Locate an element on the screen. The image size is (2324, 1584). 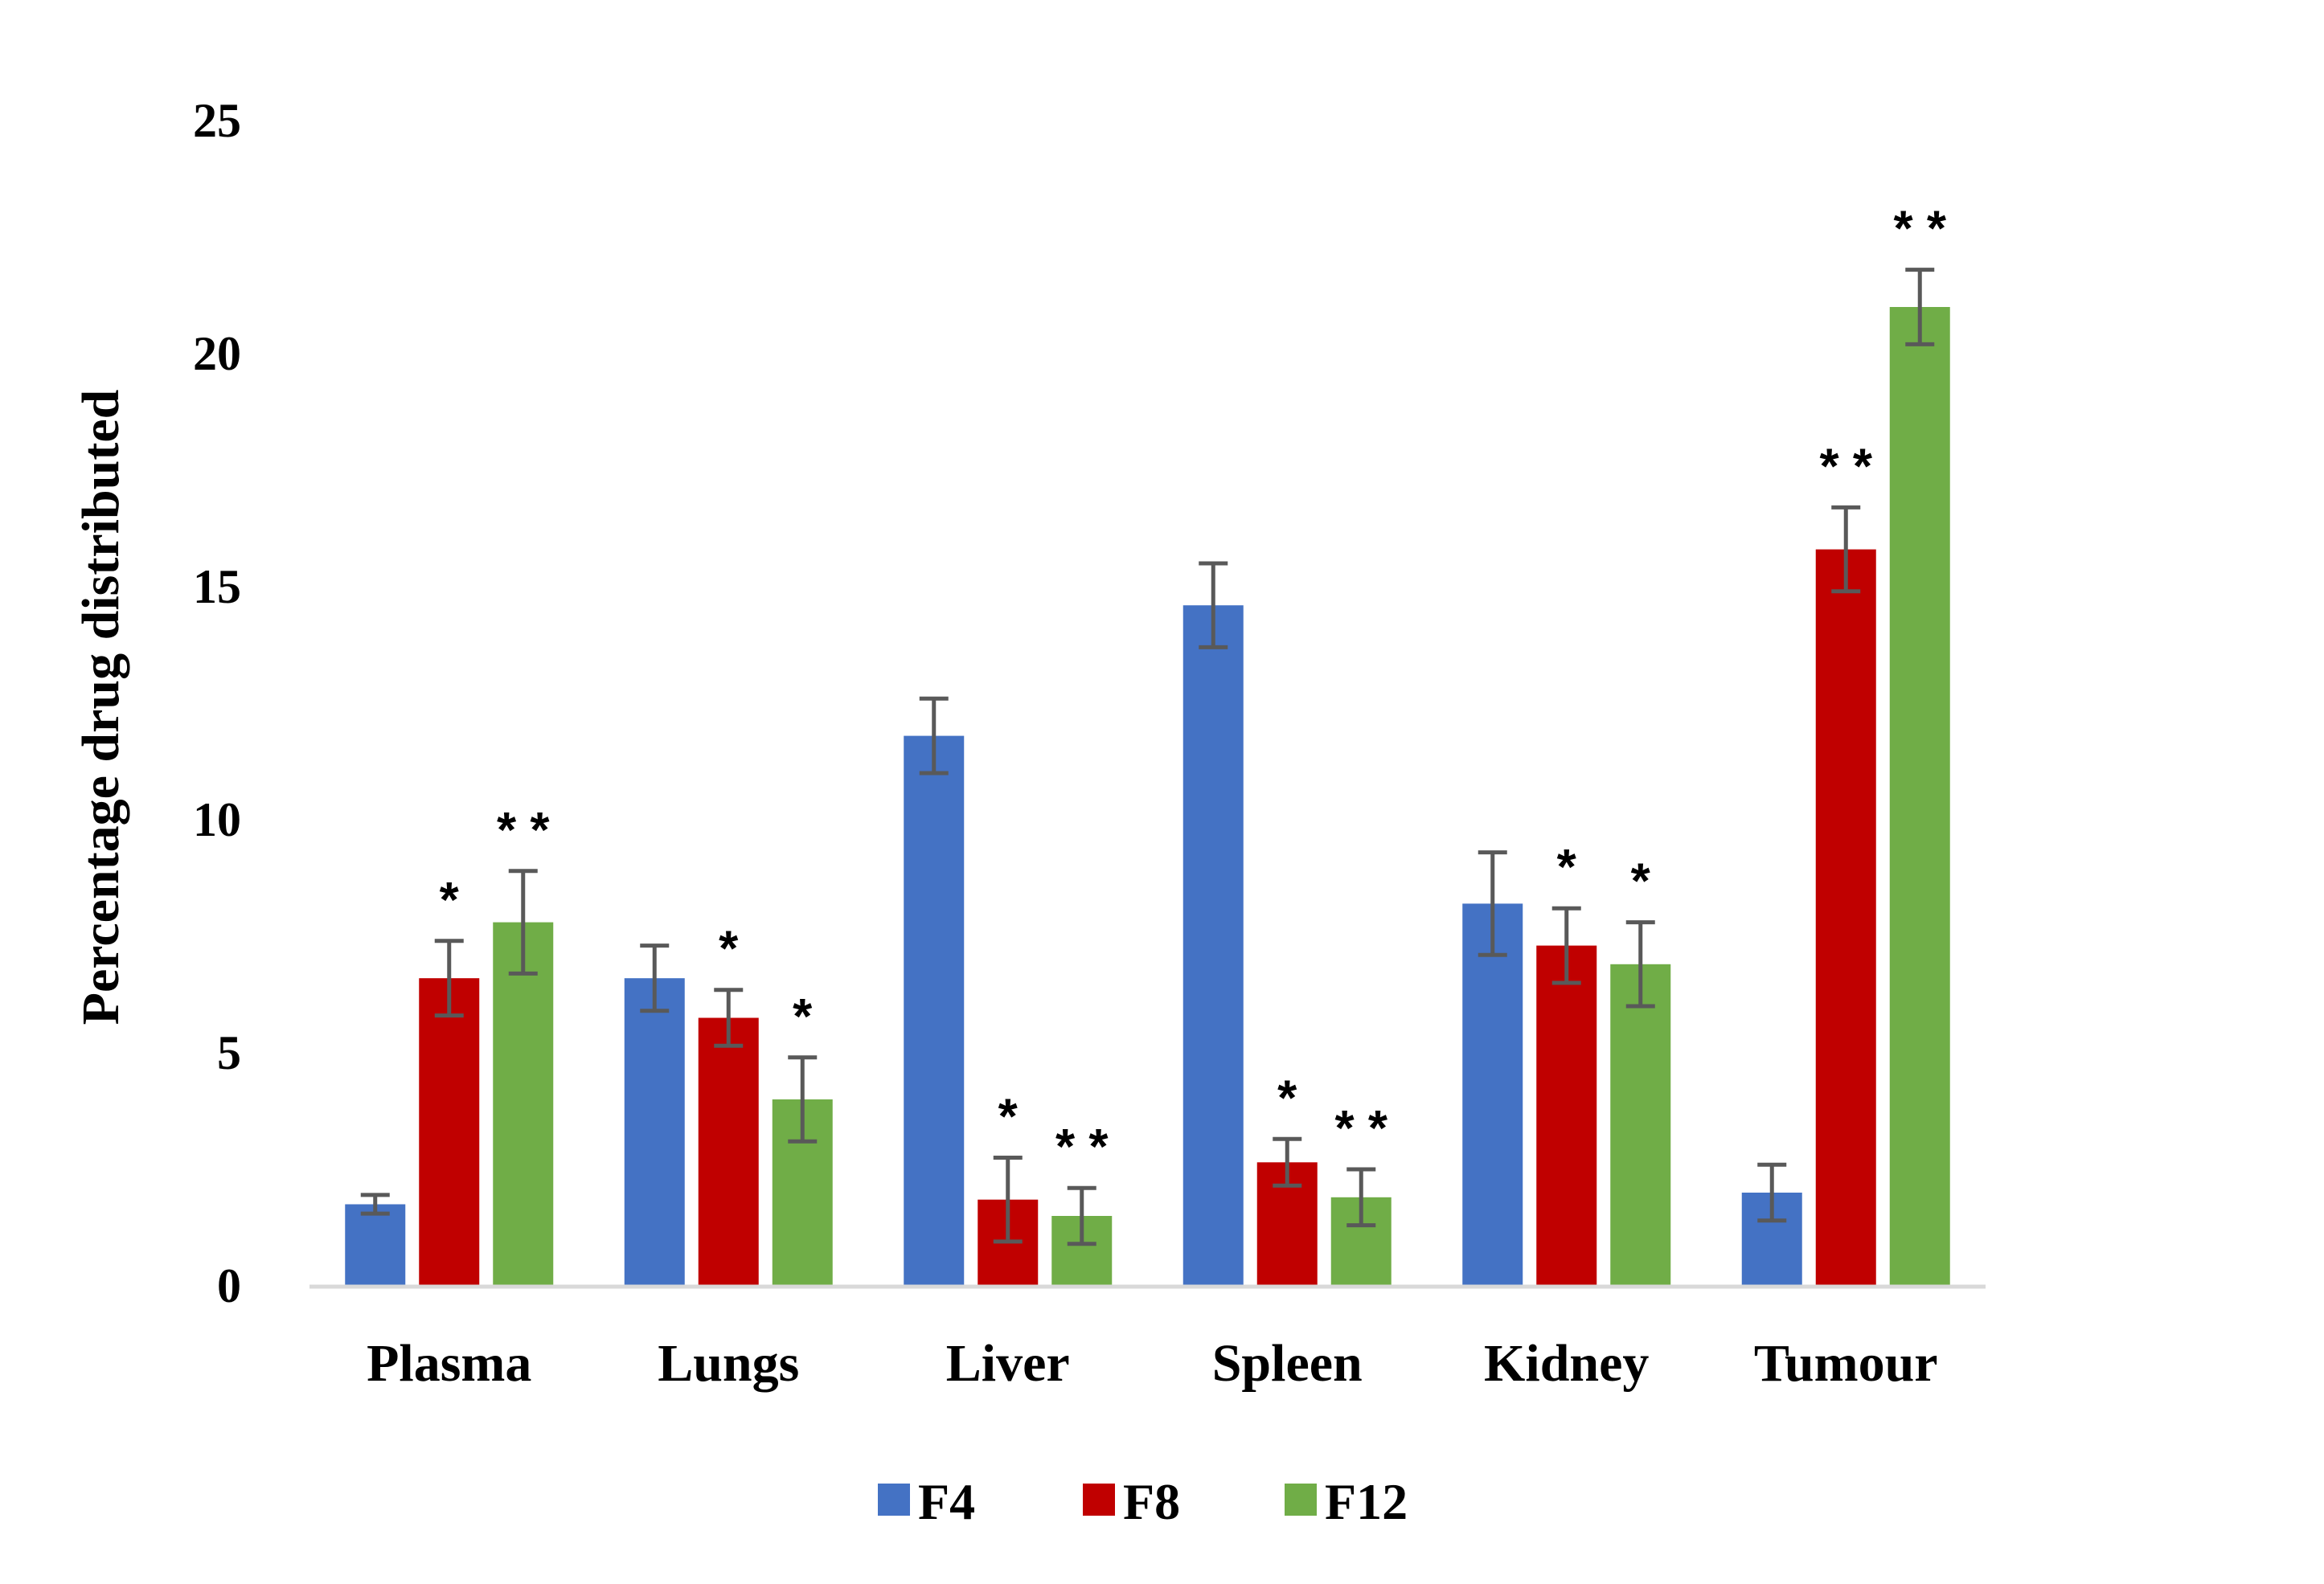
bar-f12-kidney is located at coordinates (1640, 1125).